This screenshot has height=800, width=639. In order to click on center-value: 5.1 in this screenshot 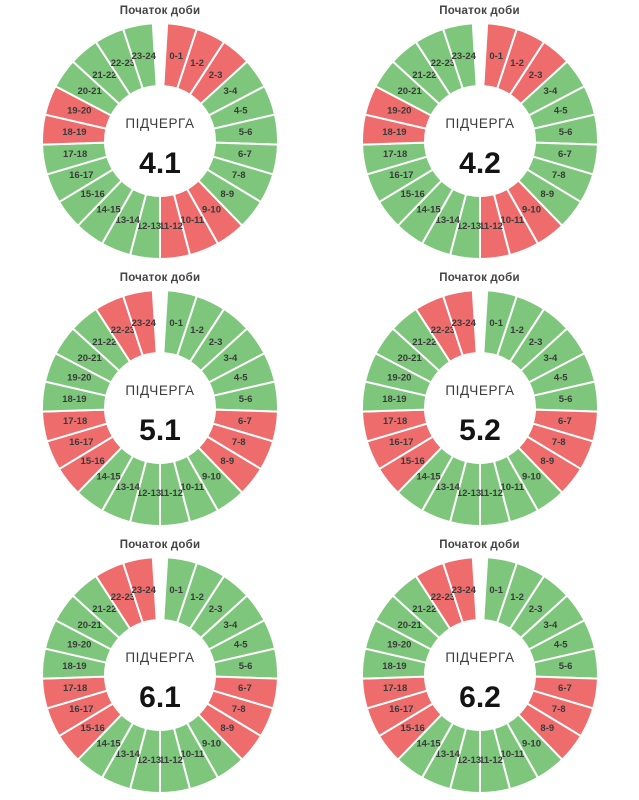, I will do `click(160, 430)`.